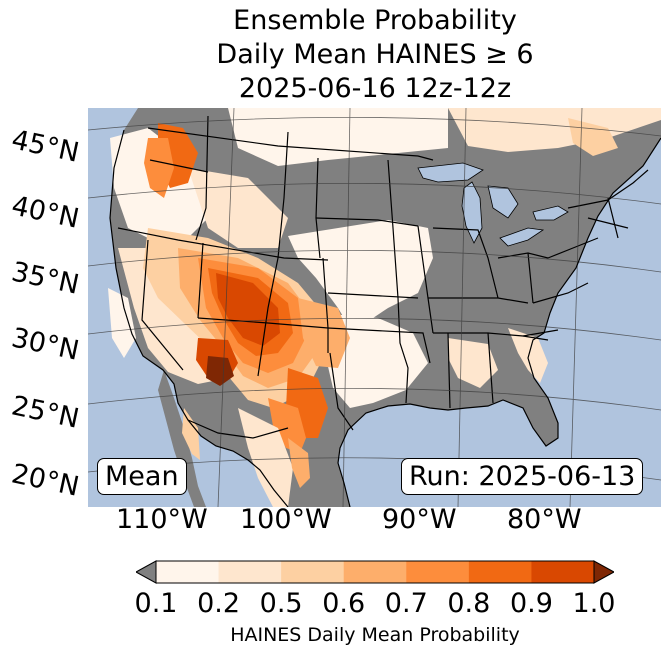 The width and height of the screenshot is (671, 658). I want to click on colorbar-under-arrow, so click(146, 572).